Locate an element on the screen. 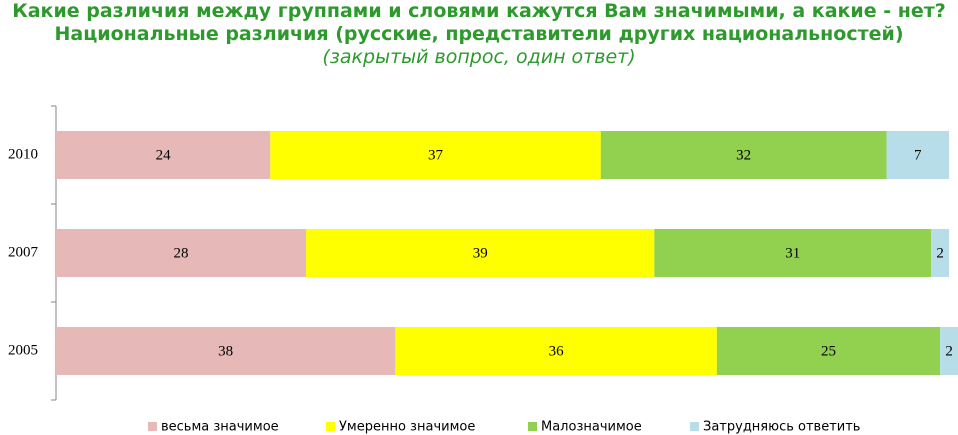 Image resolution: width=958 pixels, height=435 pixels. y-tick-label: 2010 is located at coordinates (23, 154).